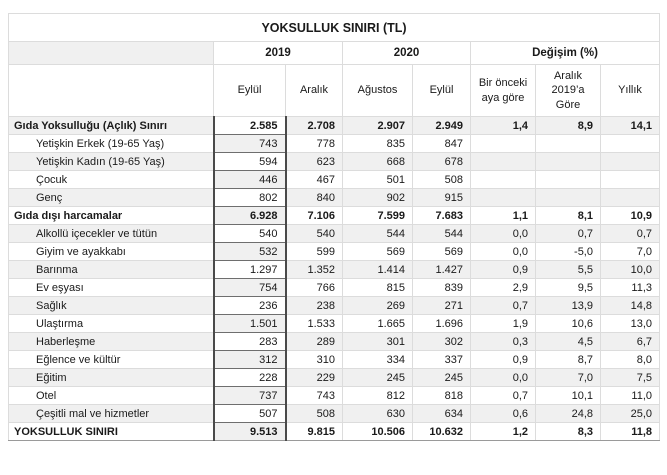 The image size is (667, 475). What do you see at coordinates (111, 90) in the screenshot?
I see `month-header-blank-cell` at bounding box center [111, 90].